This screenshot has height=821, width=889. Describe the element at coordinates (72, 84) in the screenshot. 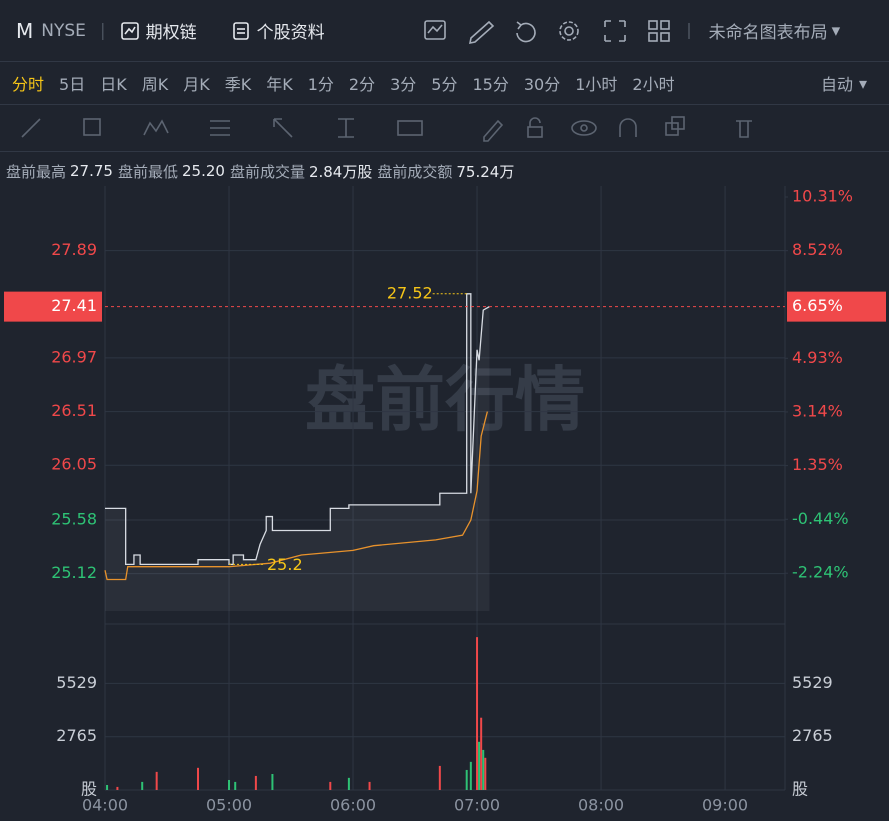

I see `period-tab: 5日` at that location.